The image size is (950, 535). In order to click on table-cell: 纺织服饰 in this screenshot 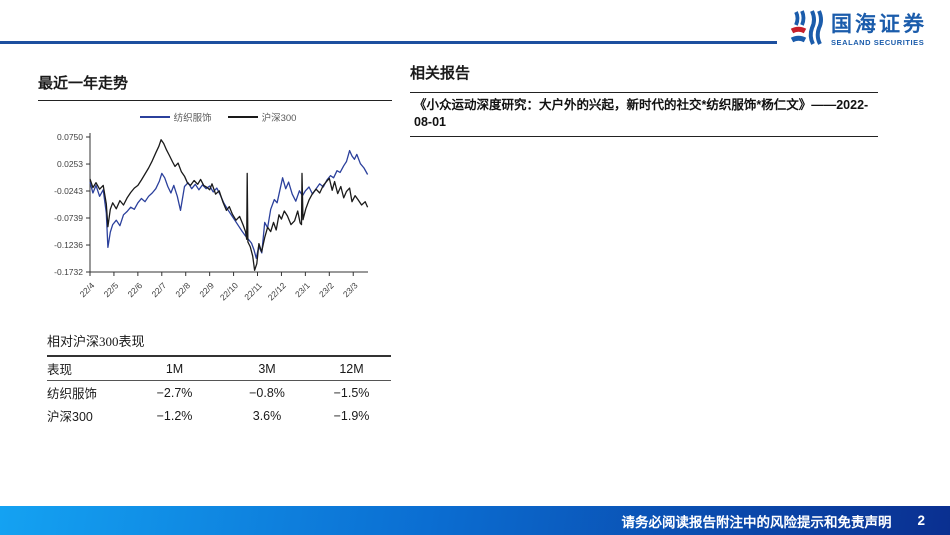, I will do `click(72, 394)`.